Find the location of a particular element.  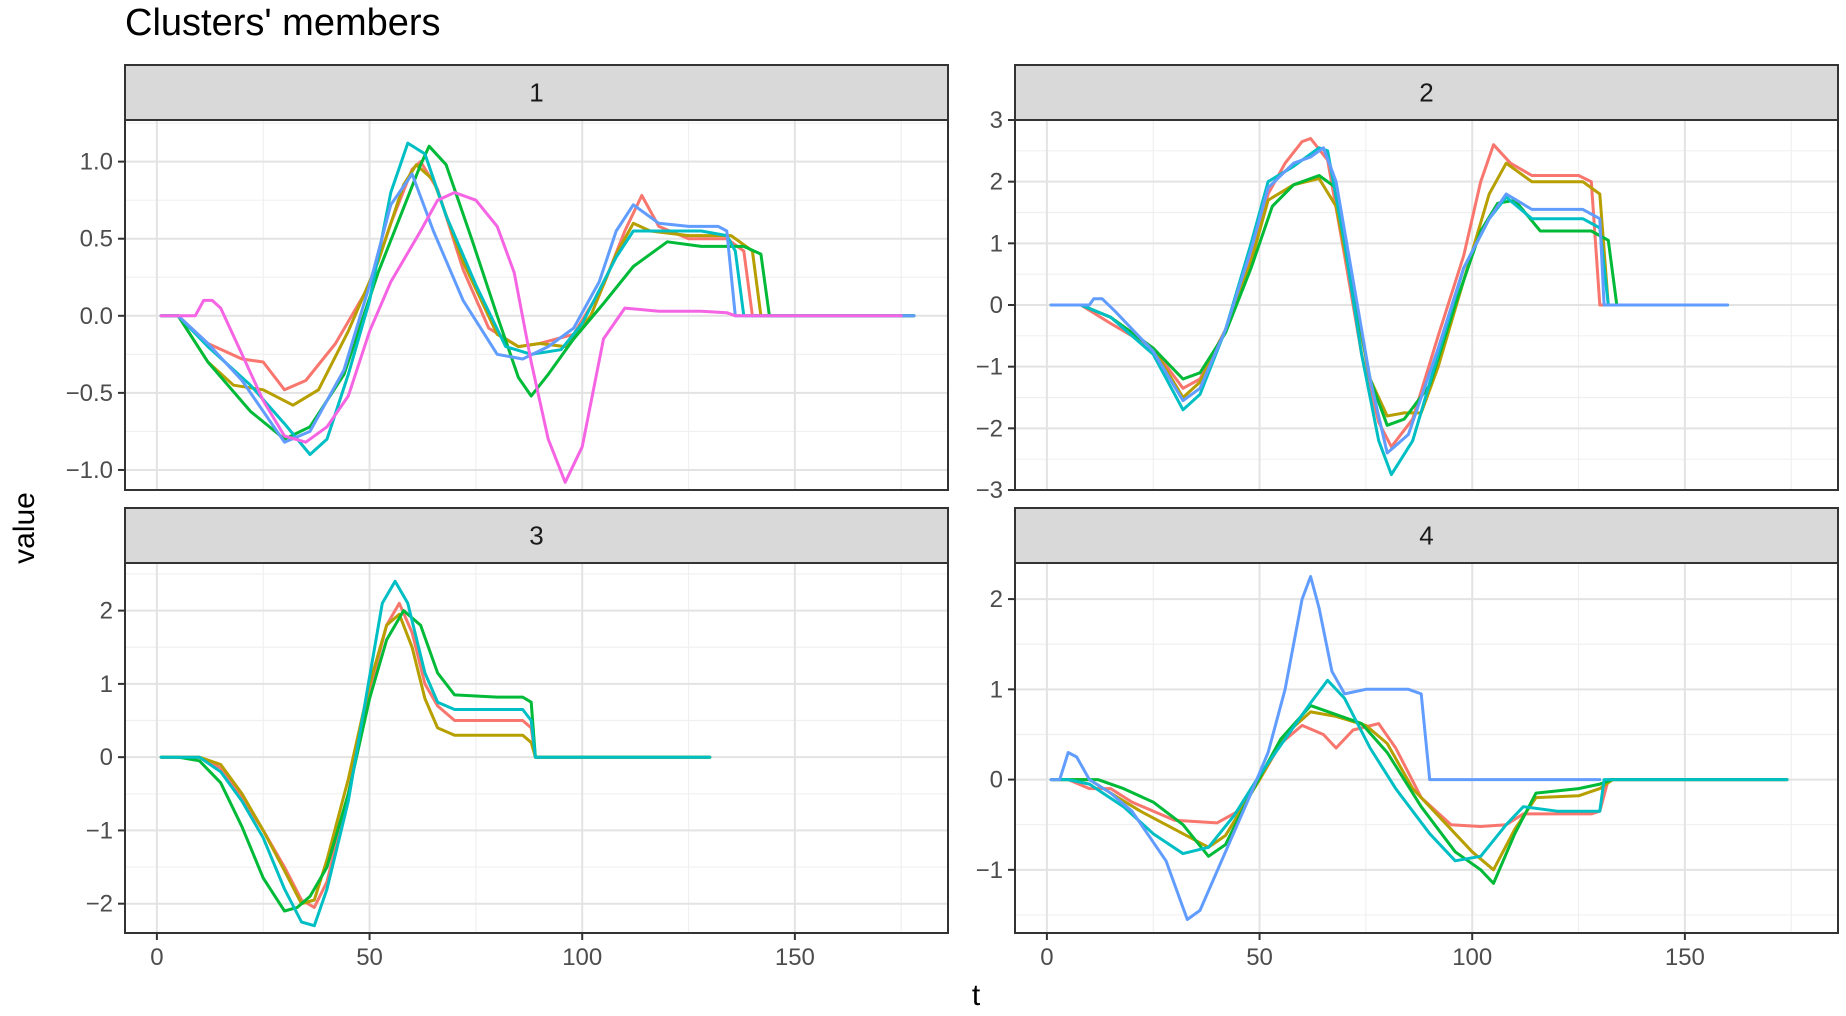

y-tick-label: −0.5 is located at coordinates (89, 393).